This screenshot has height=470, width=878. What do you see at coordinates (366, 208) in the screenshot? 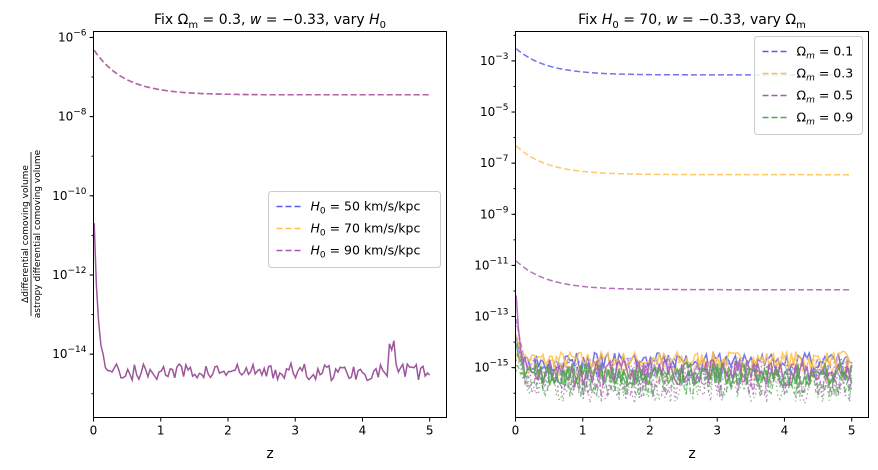
I see `legend-label: H0 = 50 km/s/kpc` at bounding box center [366, 208].